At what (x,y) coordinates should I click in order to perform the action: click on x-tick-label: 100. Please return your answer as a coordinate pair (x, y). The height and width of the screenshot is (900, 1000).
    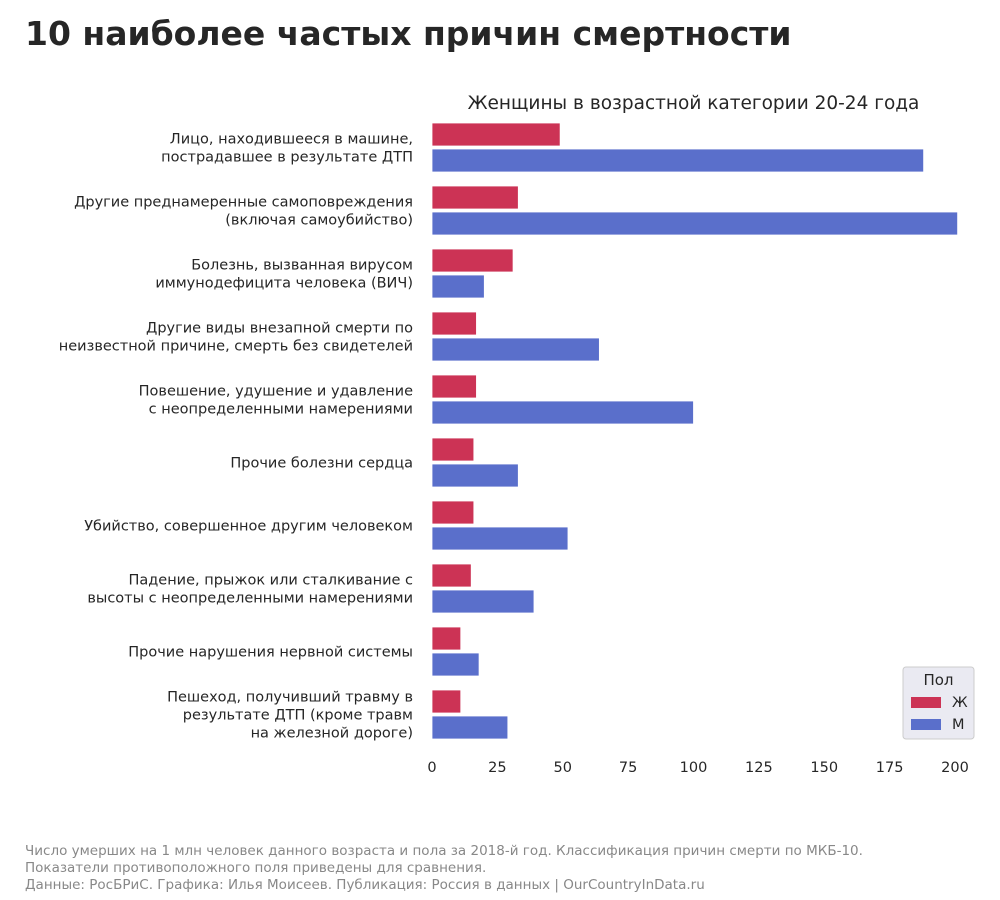
    Looking at the image, I should click on (694, 768).